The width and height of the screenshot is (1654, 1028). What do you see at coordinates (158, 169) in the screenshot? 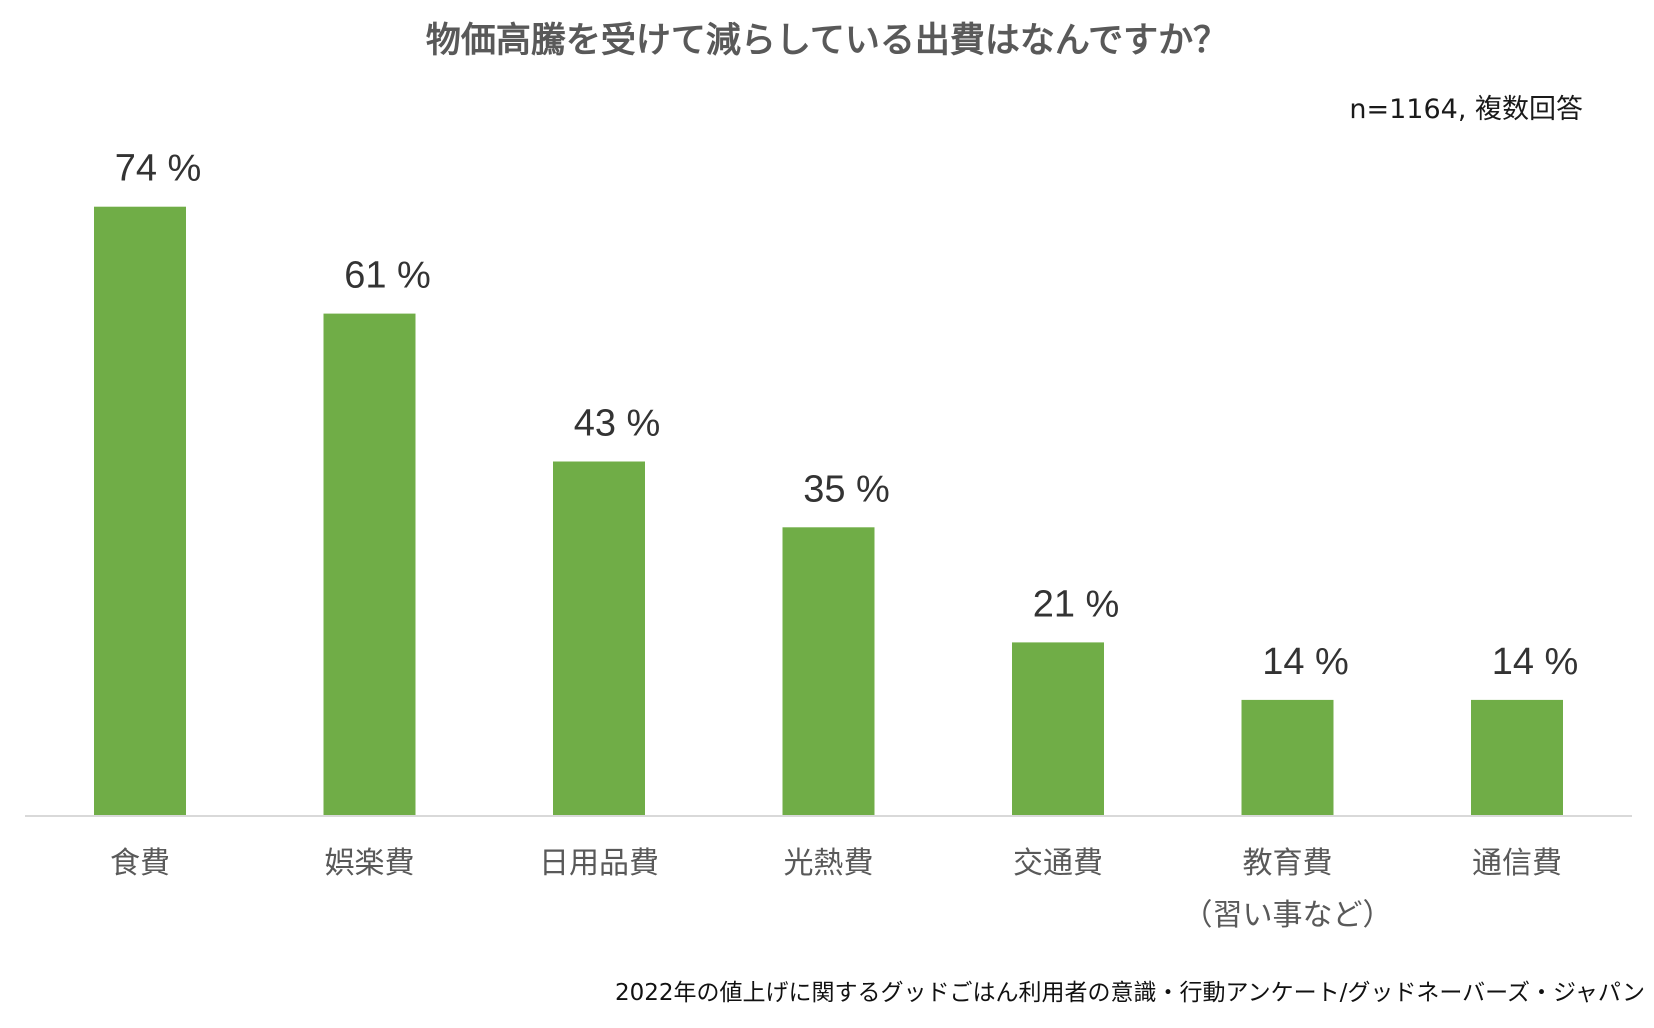
I see `value-label: 74 %` at bounding box center [158, 169].